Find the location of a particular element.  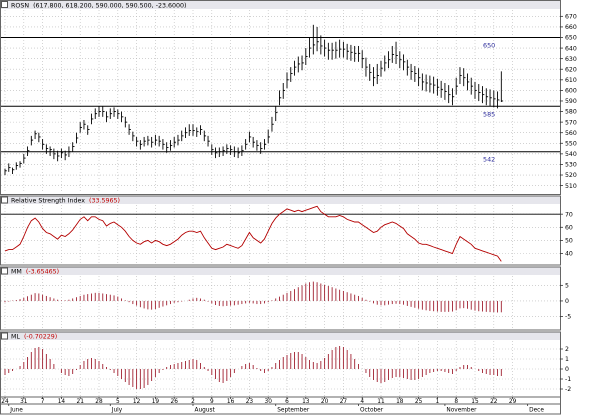

y-tick-label: 5 is located at coordinates (567, 286).